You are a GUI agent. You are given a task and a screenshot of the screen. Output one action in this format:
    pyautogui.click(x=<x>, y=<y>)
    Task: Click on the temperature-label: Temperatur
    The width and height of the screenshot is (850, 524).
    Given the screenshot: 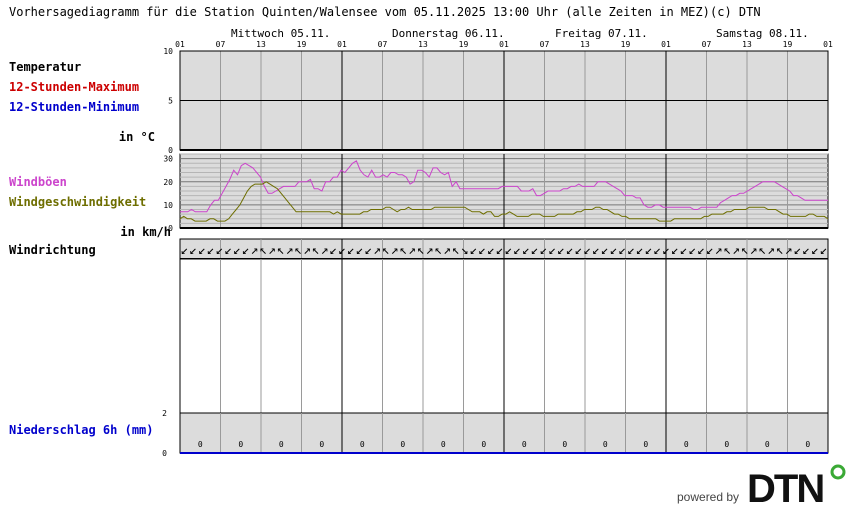 What is the action you would take?
    pyautogui.click(x=45, y=67)
    